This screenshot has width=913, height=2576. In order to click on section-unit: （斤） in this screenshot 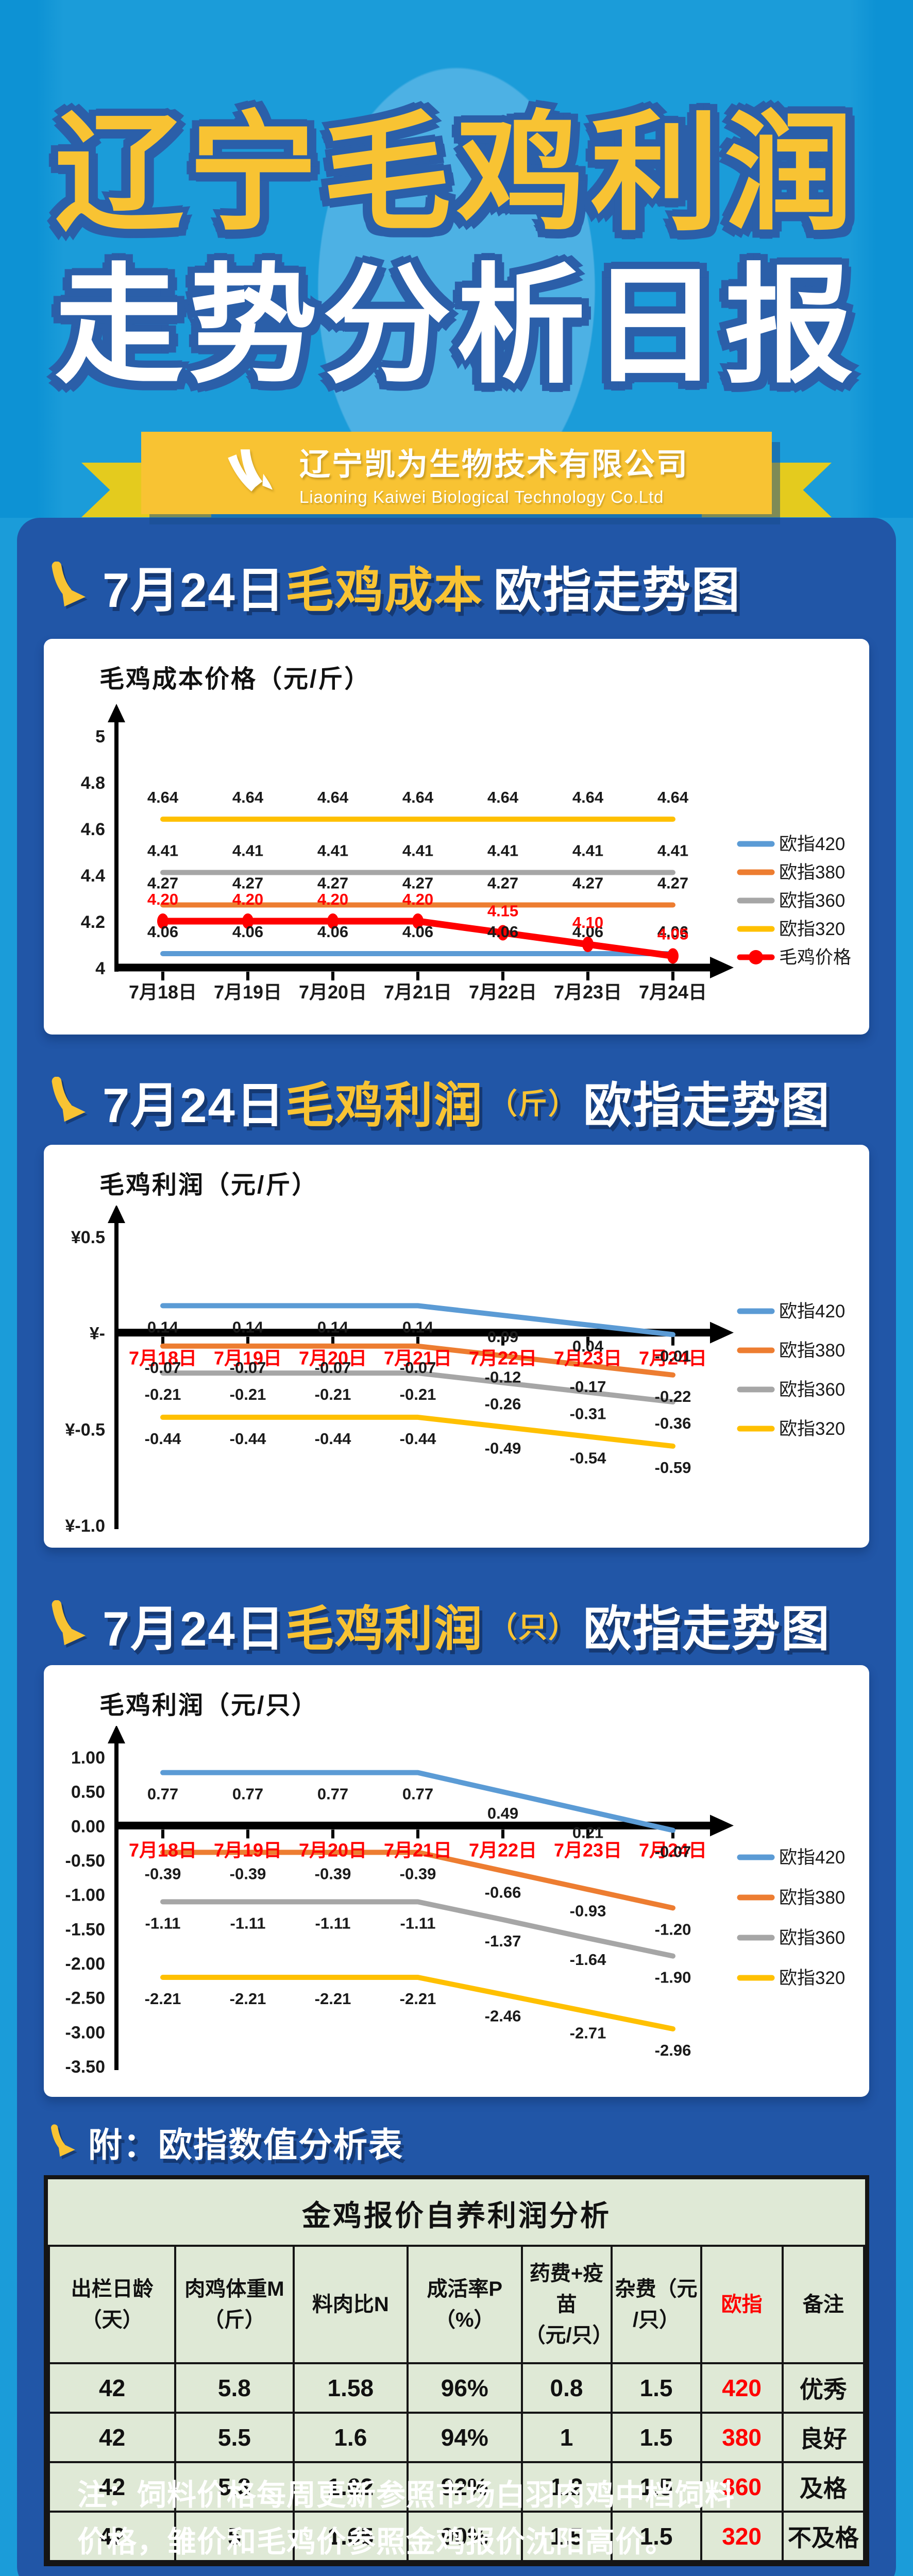, I will do `click(533, 1103)`.